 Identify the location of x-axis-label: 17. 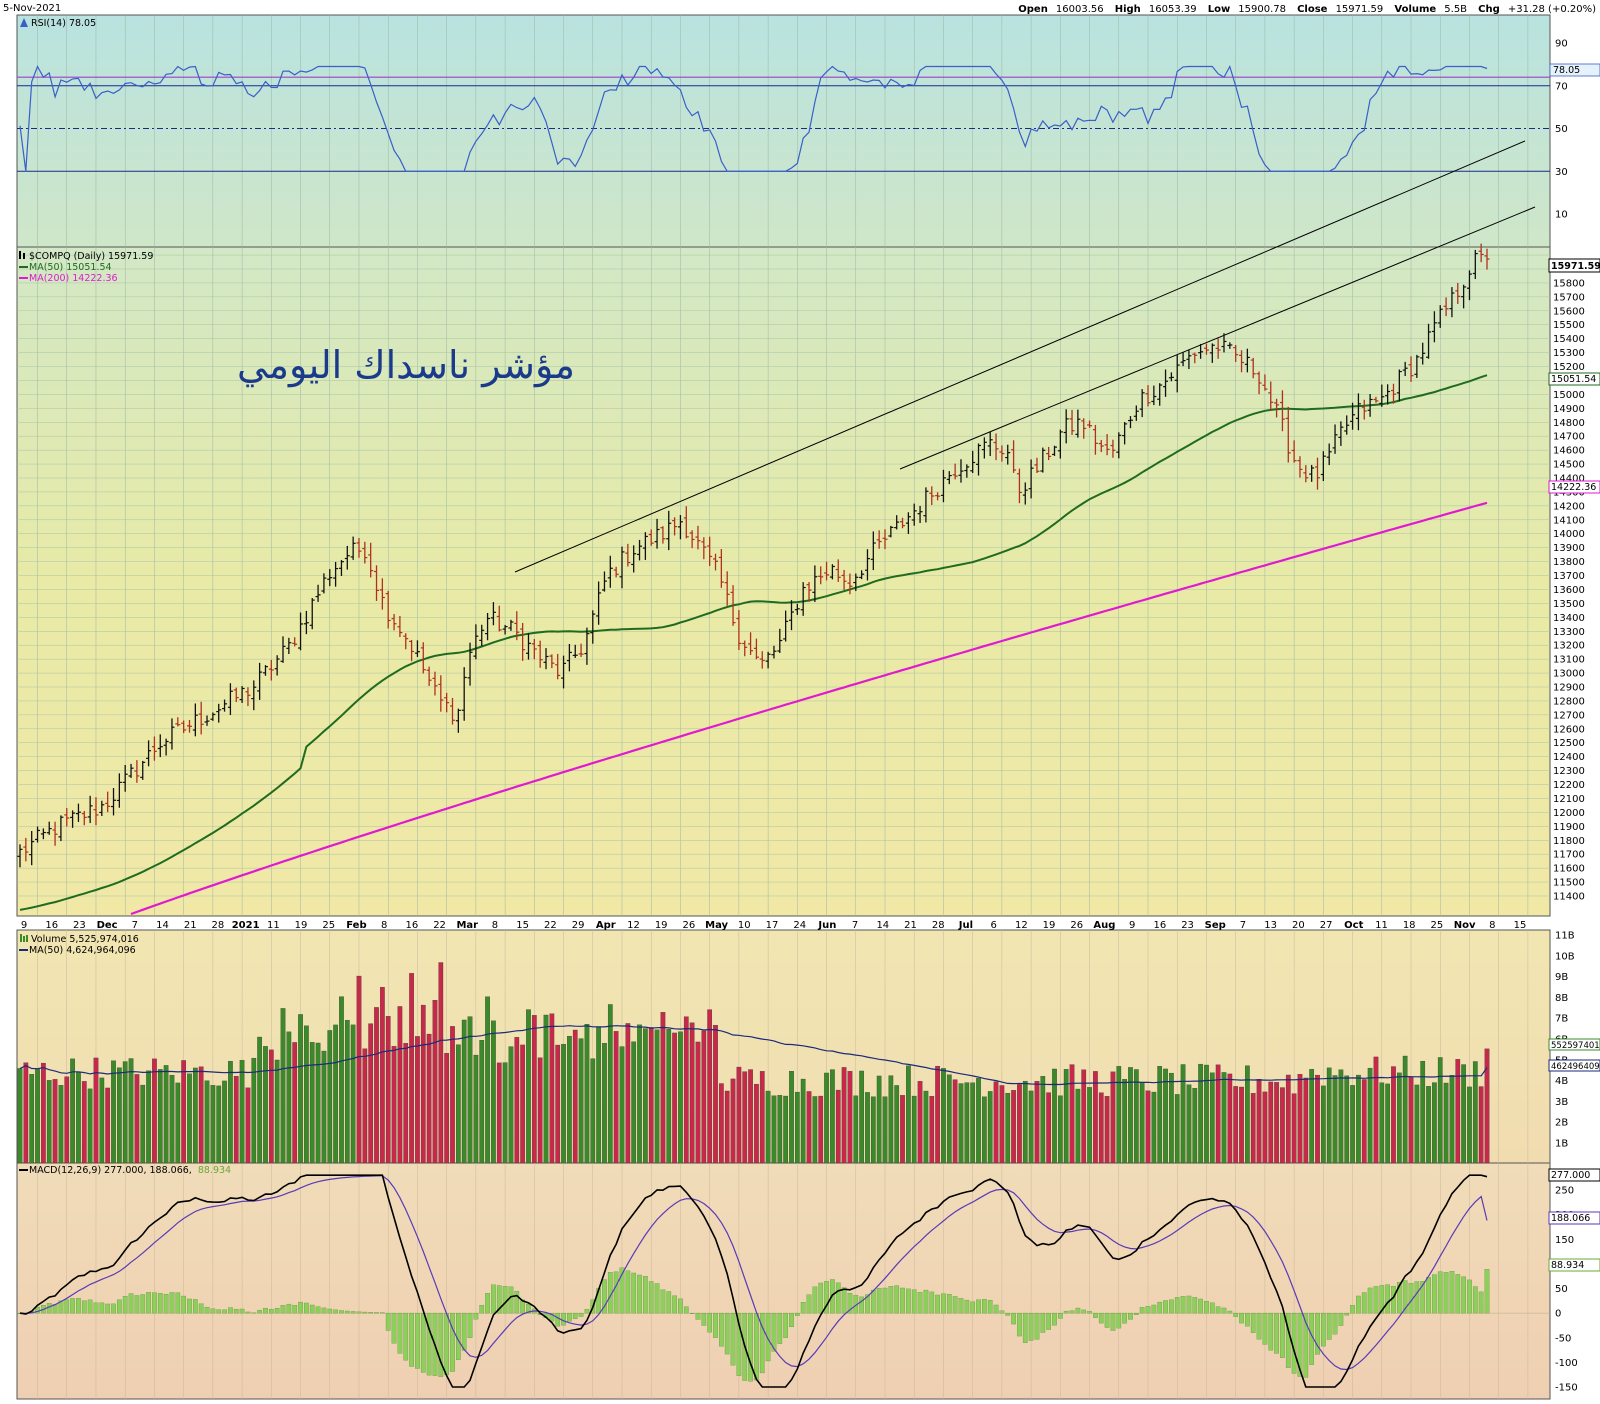
(772, 925).